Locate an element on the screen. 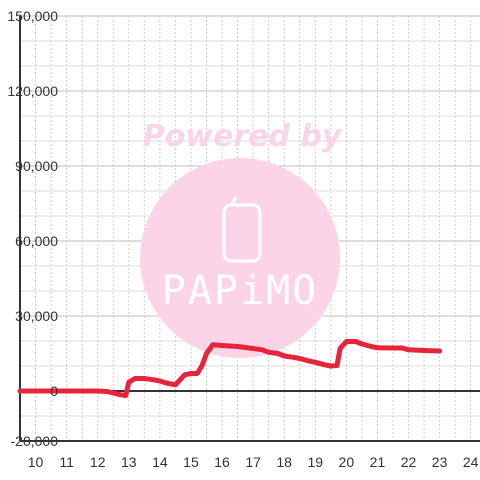  y-tick-label: 60,000 is located at coordinates (36, 241).